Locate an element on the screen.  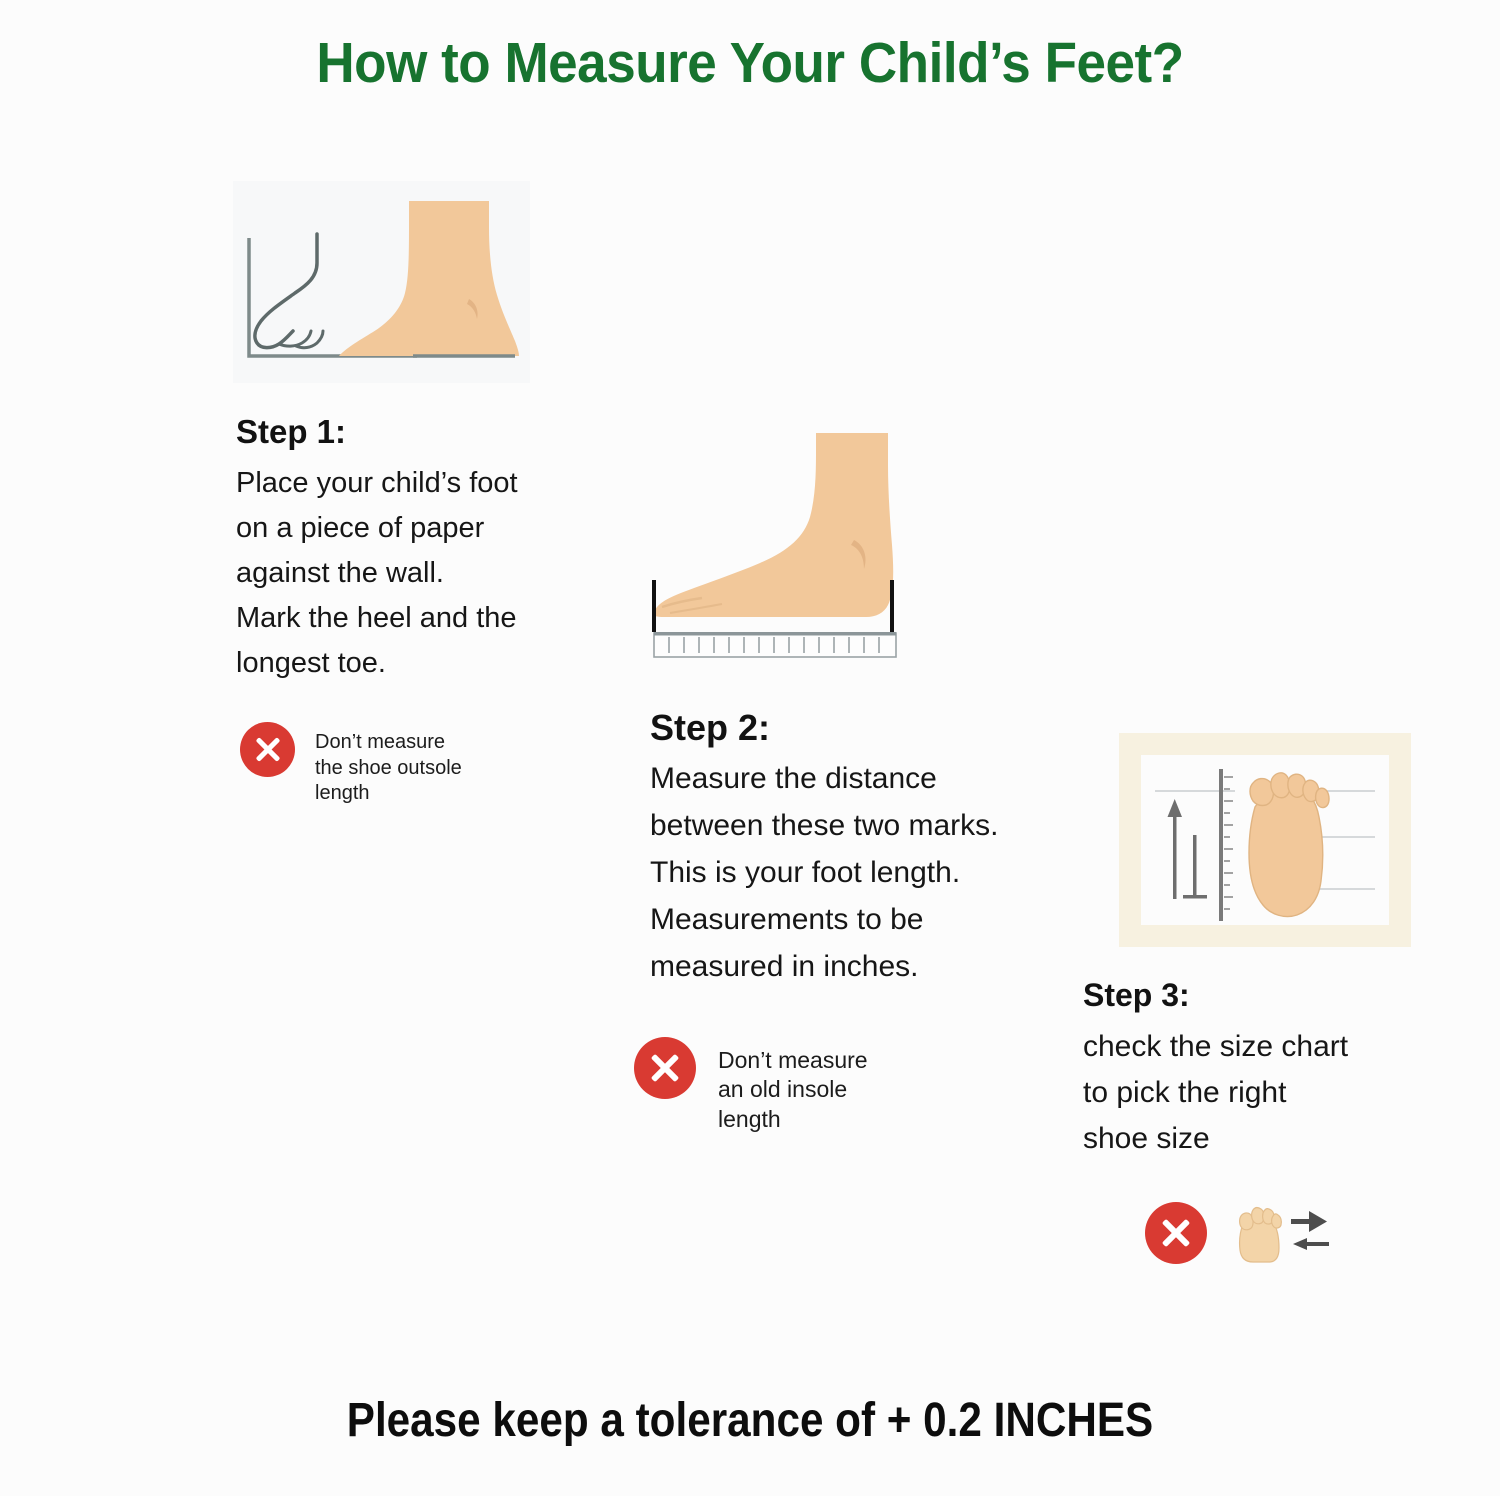
step3-line-3: shoe size is located at coordinates (1146, 1138).